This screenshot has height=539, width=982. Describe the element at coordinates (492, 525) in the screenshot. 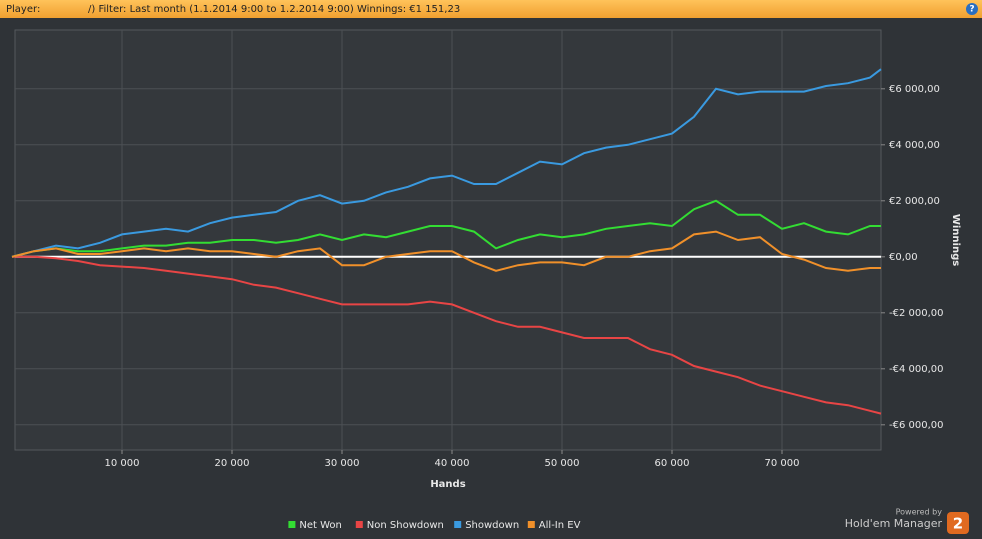

I see `legend-label: Showdown` at that location.